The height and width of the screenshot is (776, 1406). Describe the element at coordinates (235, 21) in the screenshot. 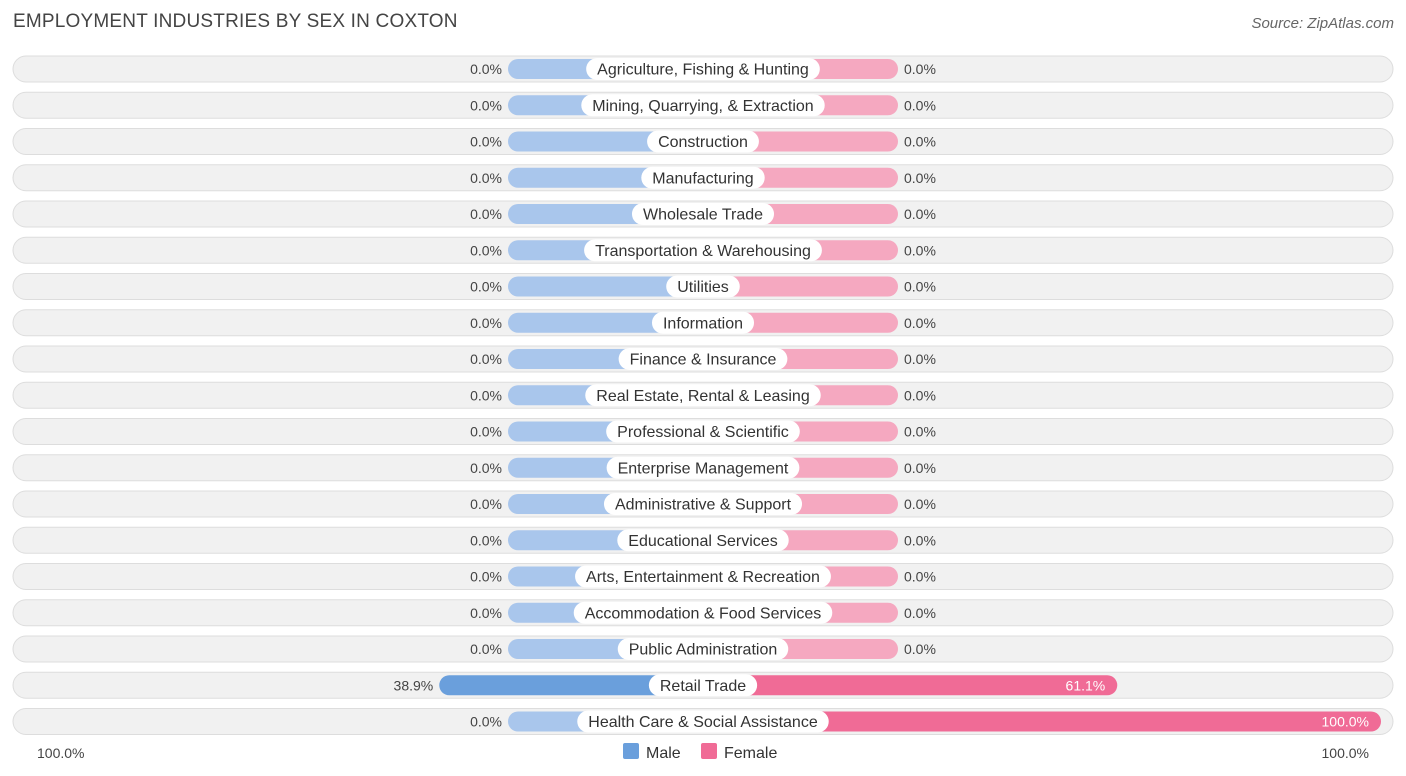

I see `chart-title: EMPLOYMENT INDUSTRIES BY SEX IN COXTON` at that location.